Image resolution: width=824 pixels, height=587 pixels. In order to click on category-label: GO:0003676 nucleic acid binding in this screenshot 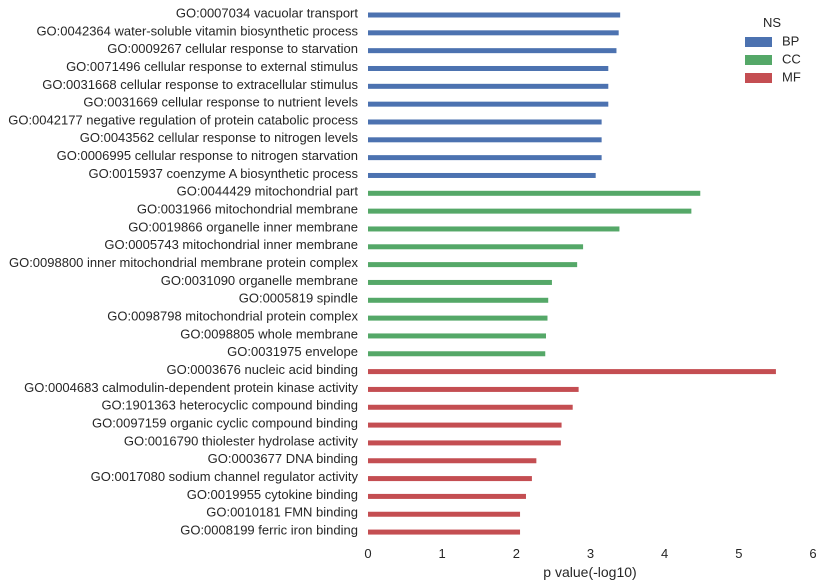, I will do `click(262, 369)`.